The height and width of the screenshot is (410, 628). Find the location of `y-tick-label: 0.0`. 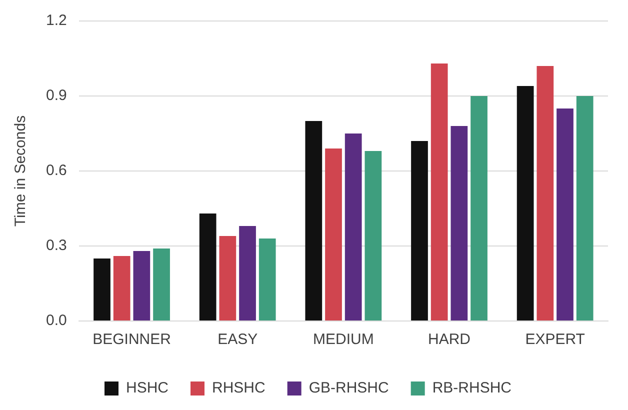

y-tick-label: 0.0 is located at coordinates (56, 321).